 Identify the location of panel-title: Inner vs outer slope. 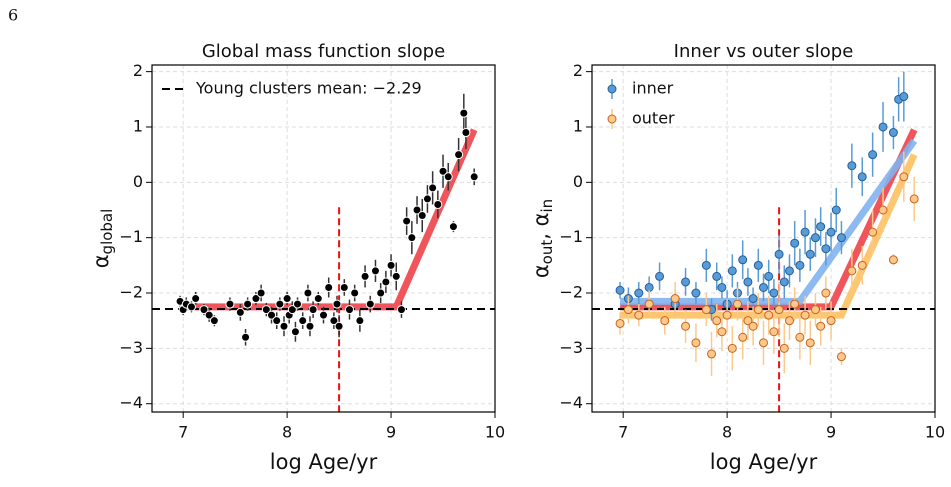
(764, 51).